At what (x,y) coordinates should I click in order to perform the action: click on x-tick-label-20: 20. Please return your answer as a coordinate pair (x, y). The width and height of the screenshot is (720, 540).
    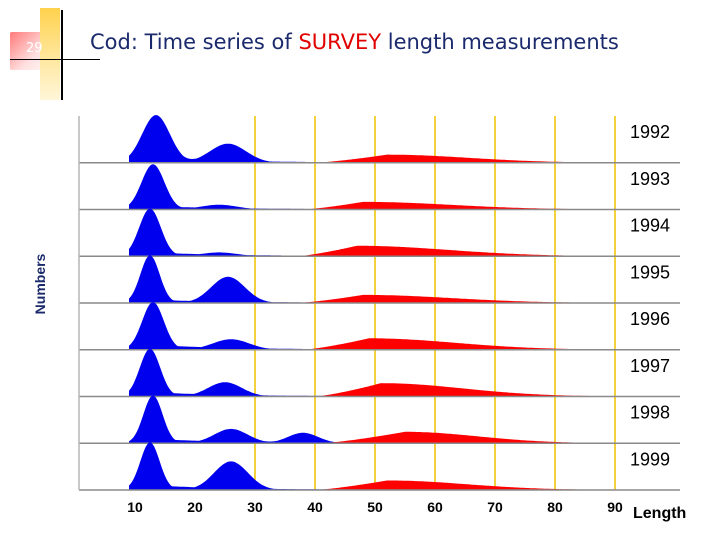
    Looking at the image, I should click on (195, 507).